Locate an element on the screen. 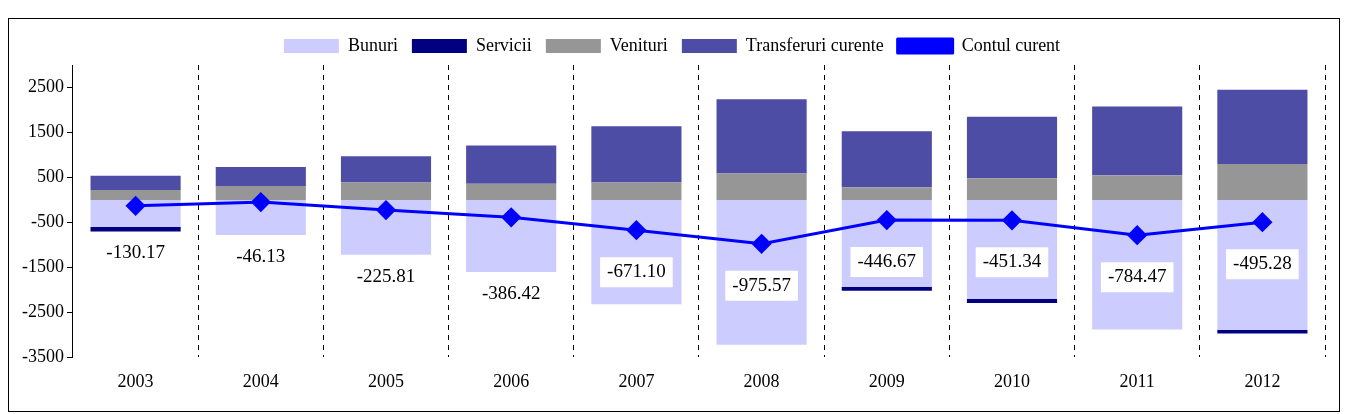 Image resolution: width=1350 pixels, height=414 pixels. data-label: -671.10 is located at coordinates (636, 271).